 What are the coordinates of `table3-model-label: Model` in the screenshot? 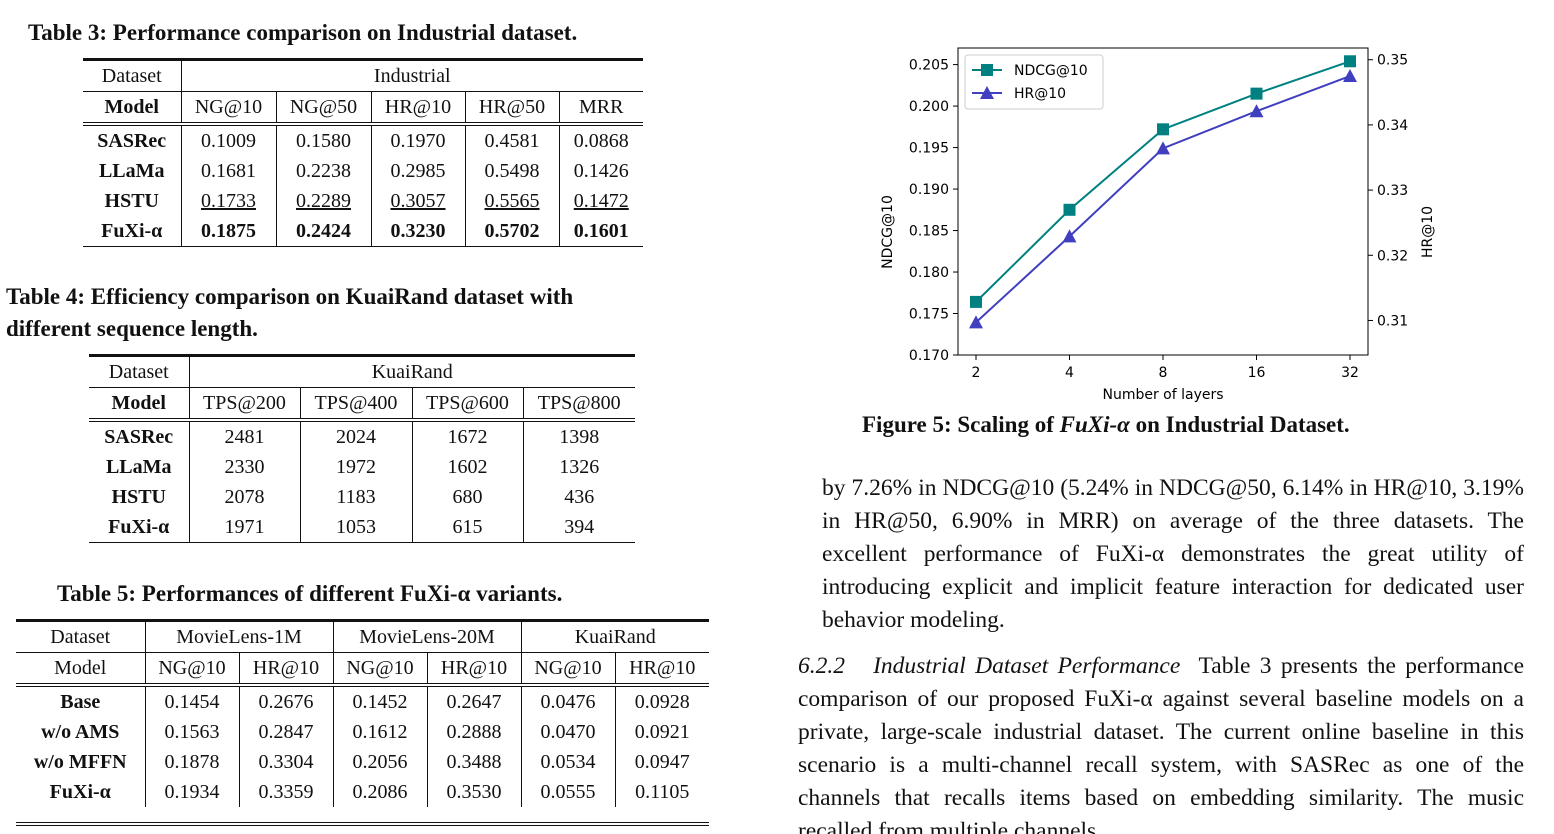 It's located at (132, 108).